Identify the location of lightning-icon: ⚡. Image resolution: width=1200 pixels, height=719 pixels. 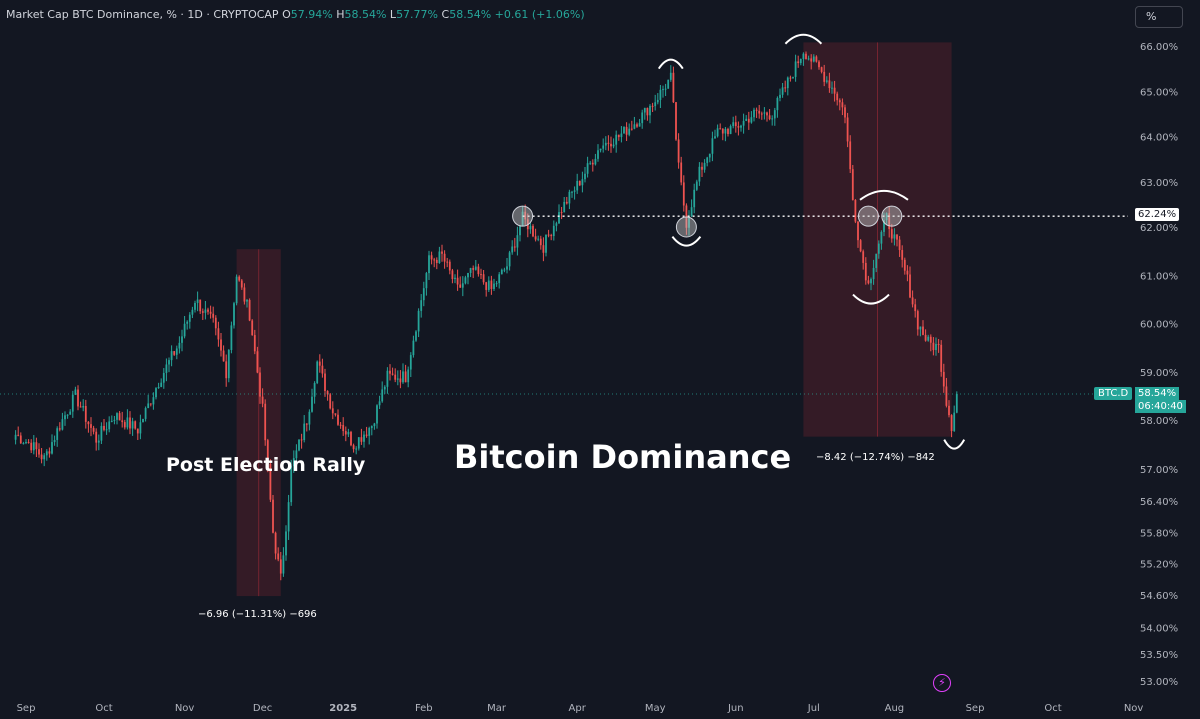
(942, 683).